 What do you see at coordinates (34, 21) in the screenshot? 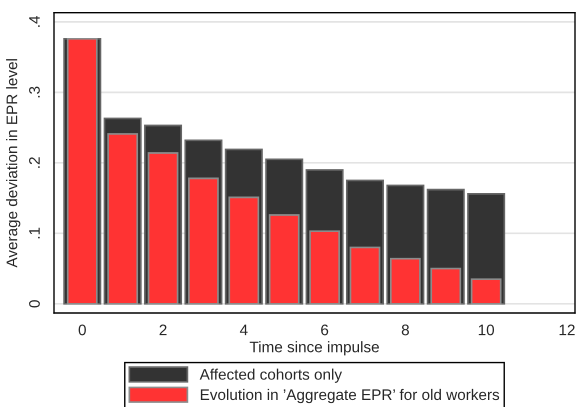
I see `y-tick-label: .4` at bounding box center [34, 21].